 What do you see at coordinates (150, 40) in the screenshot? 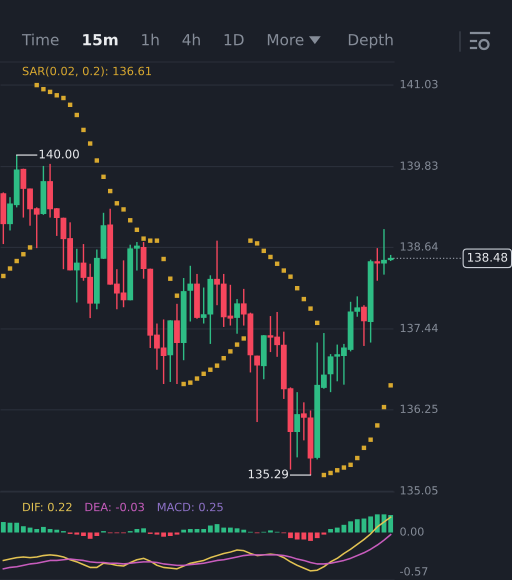
I see `text: 1h` at bounding box center [150, 40].